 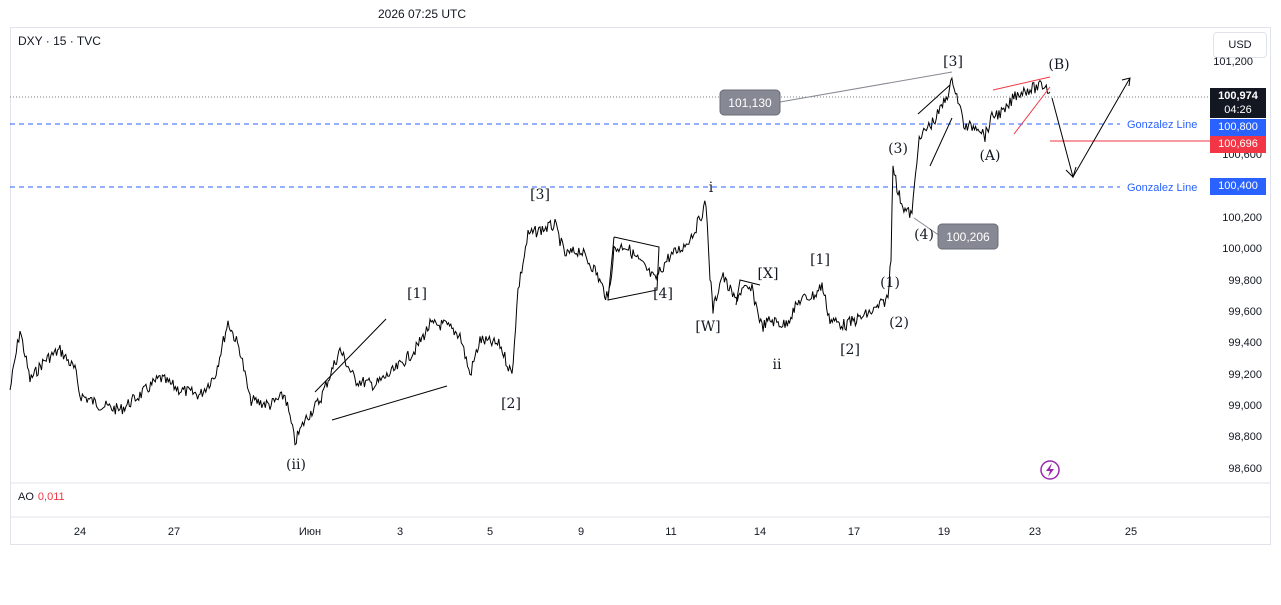 I want to click on lightning-icon, so click(x=1050, y=470).